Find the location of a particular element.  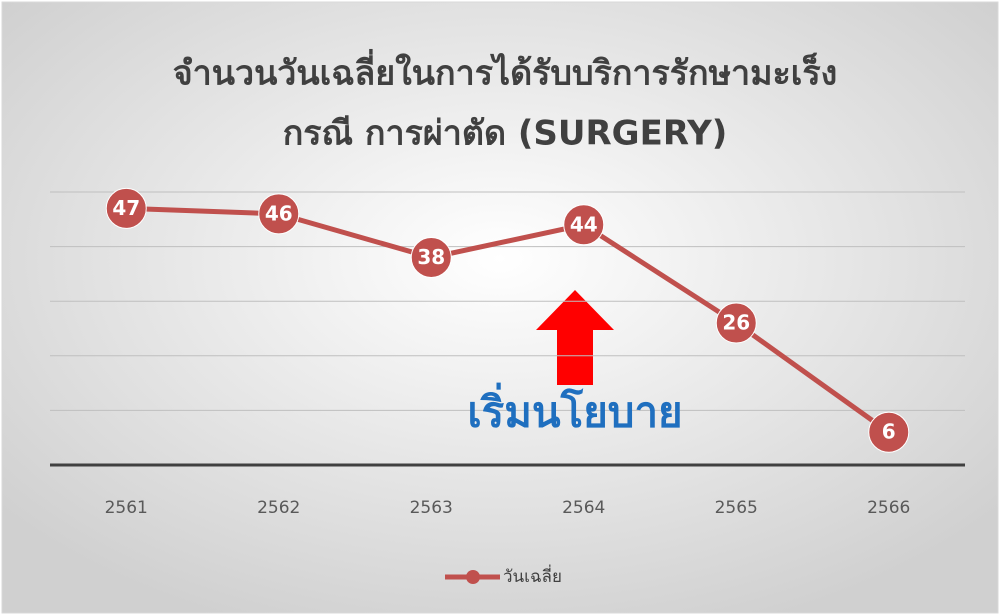

data-label: 46 is located at coordinates (279, 213).